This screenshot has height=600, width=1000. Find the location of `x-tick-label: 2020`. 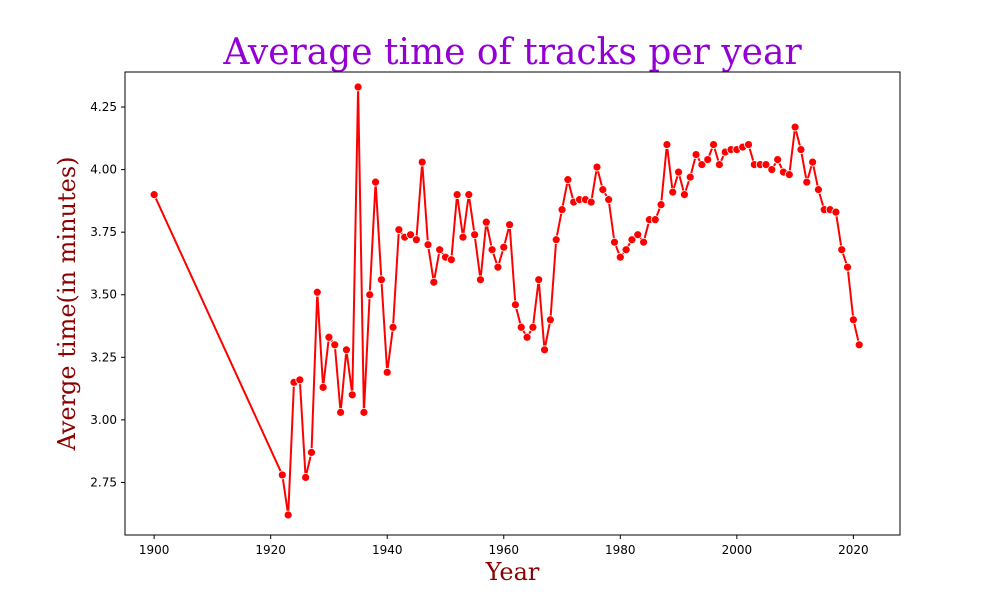

x-tick-label: 2020 is located at coordinates (853, 550).